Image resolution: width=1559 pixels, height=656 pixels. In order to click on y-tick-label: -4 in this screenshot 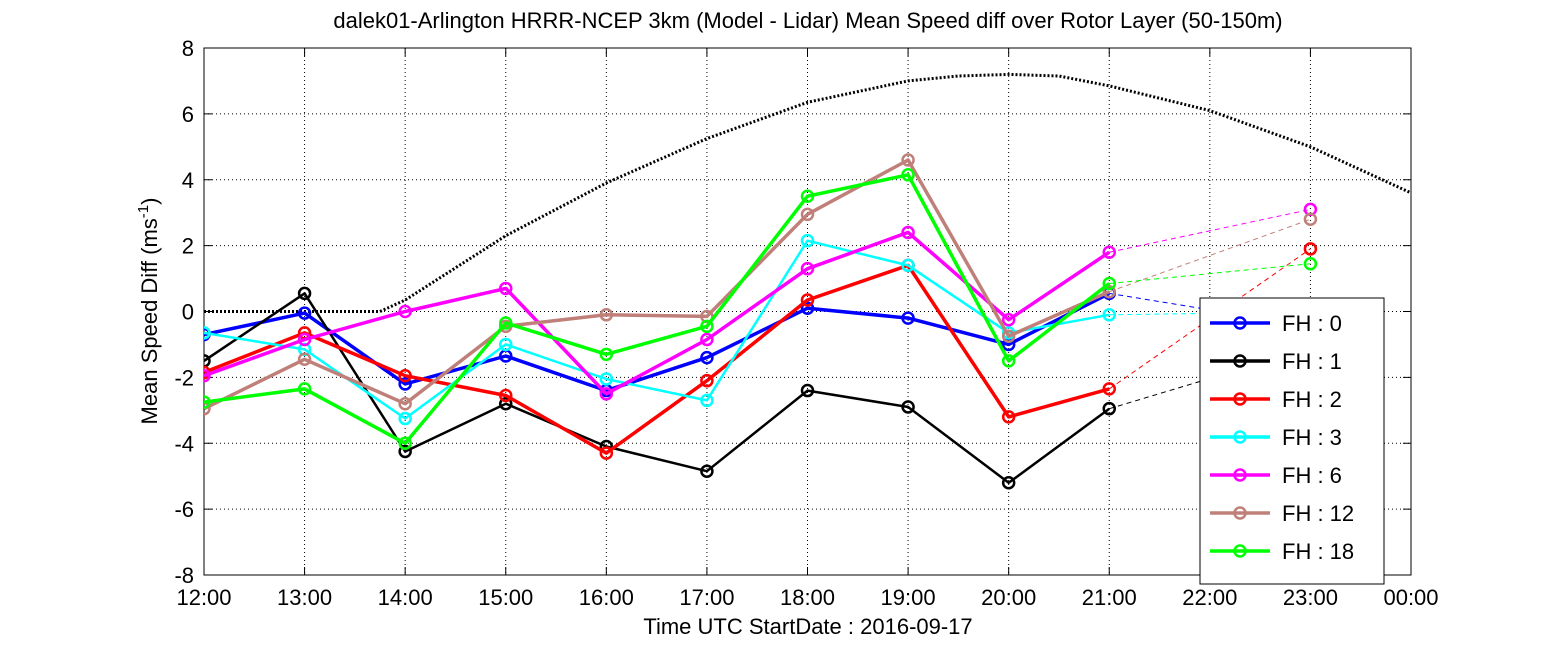, I will do `click(184, 443)`.